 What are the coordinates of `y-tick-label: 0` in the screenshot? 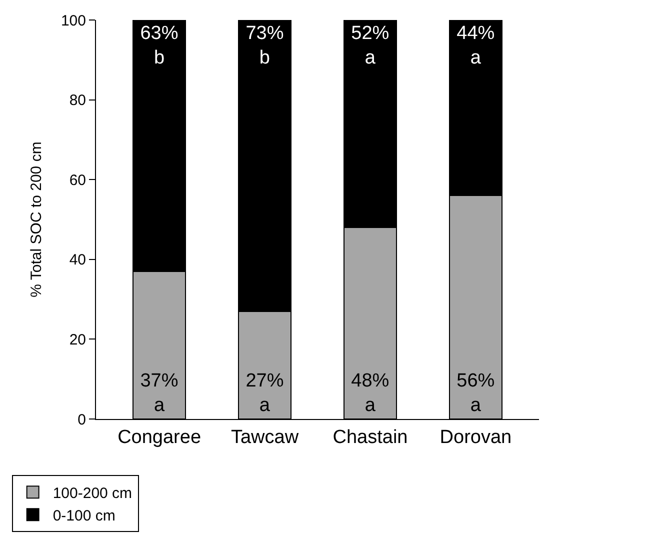 It's located at (82, 419).